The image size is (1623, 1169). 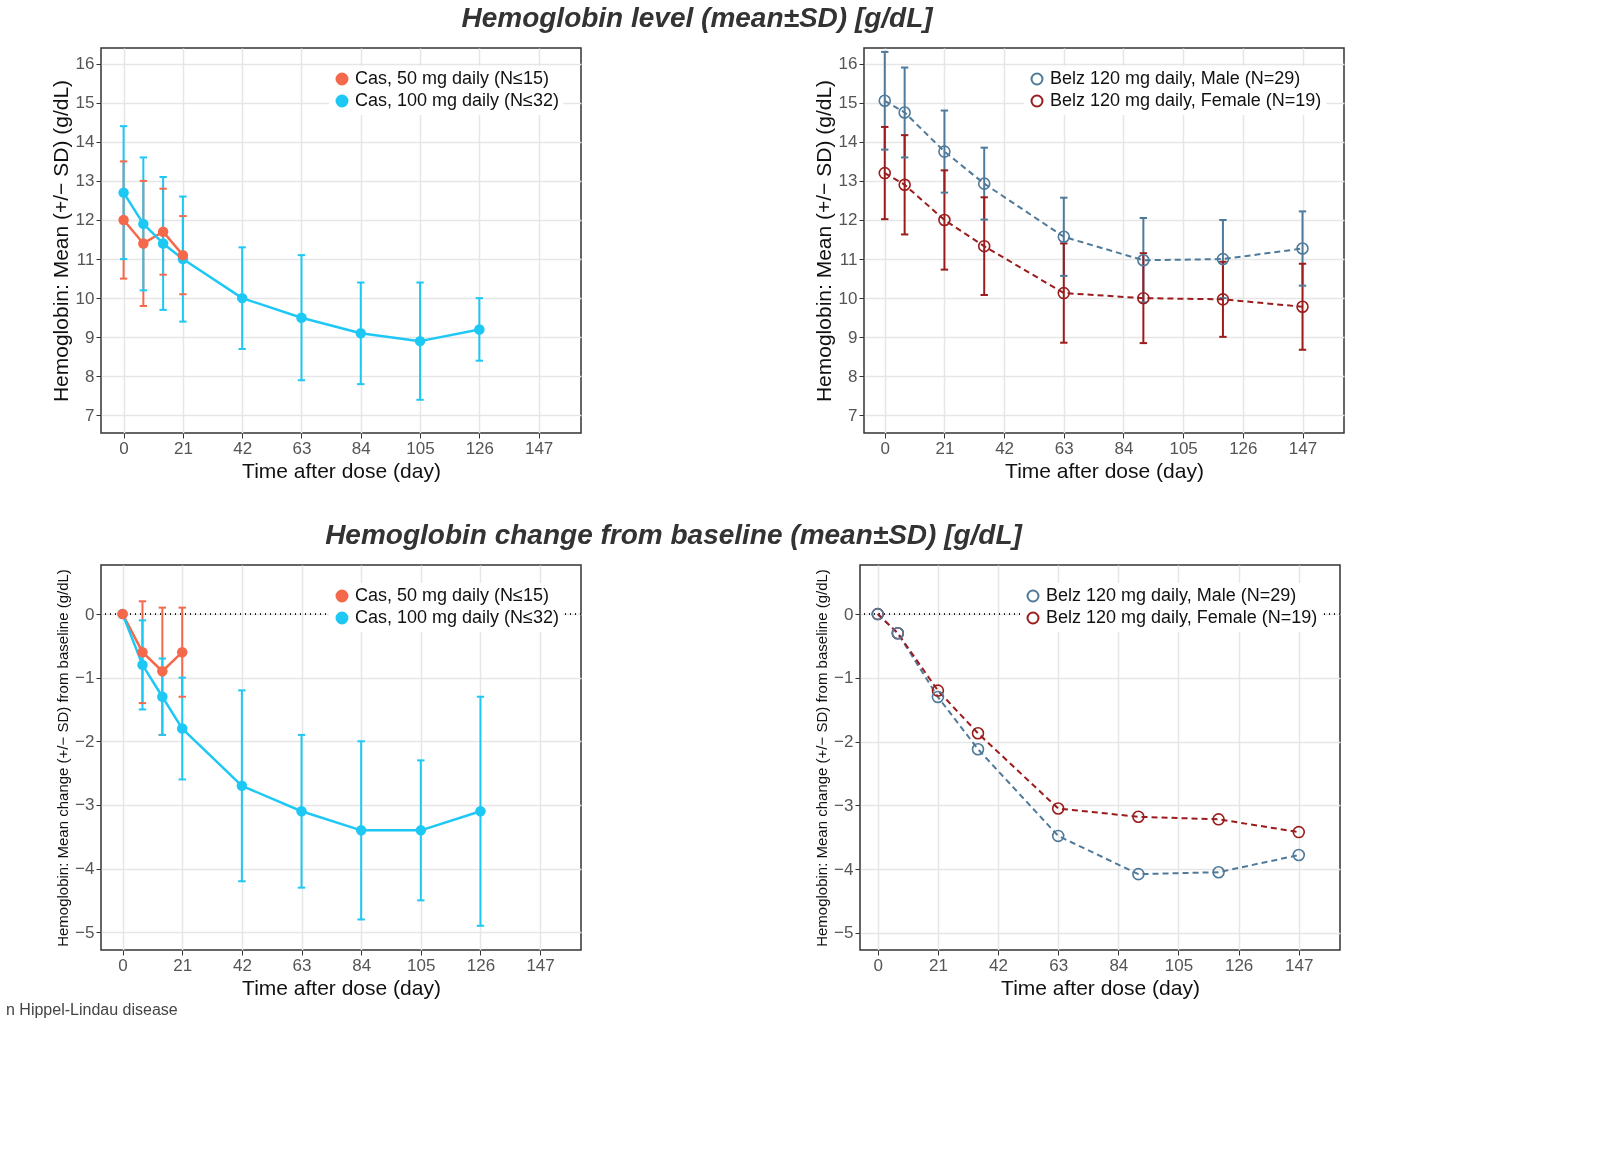 What do you see at coordinates (674, 535) in the screenshot?
I see `text: Hemoglobin change from baseline (mean±SD) [g/dL]` at bounding box center [674, 535].